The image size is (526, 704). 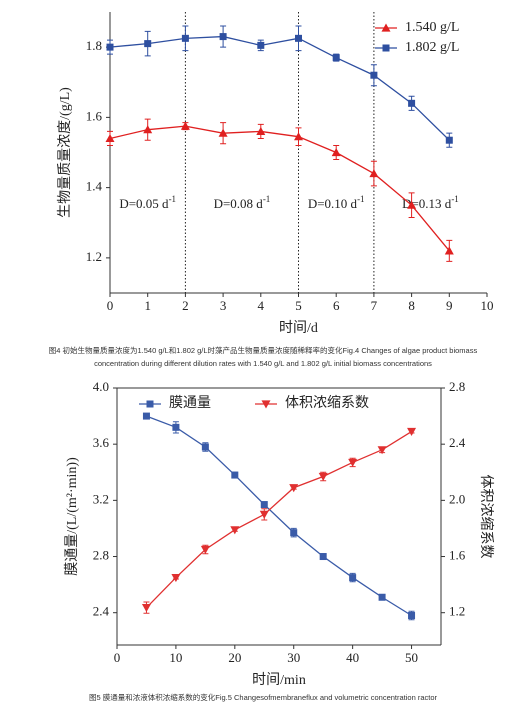 I want to click on y2-tick-label: 2.4, so click(x=457, y=442).